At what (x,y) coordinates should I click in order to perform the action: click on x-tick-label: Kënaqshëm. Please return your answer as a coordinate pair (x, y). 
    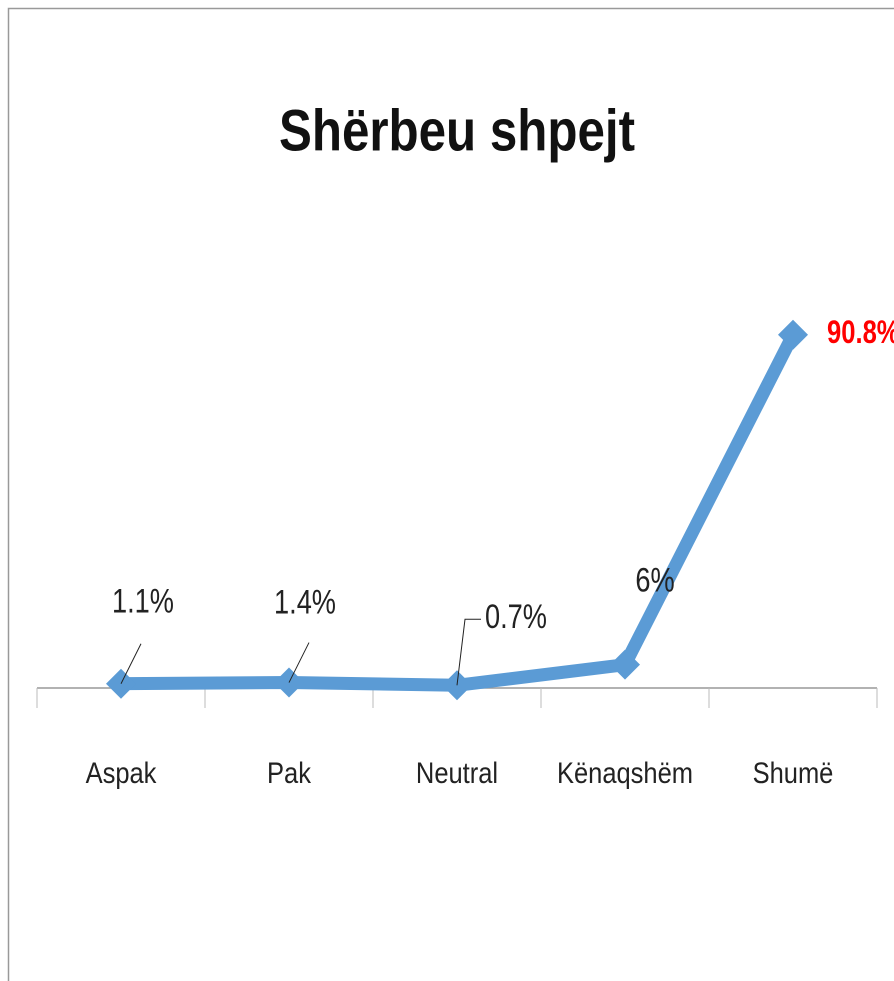
    Looking at the image, I should click on (625, 772).